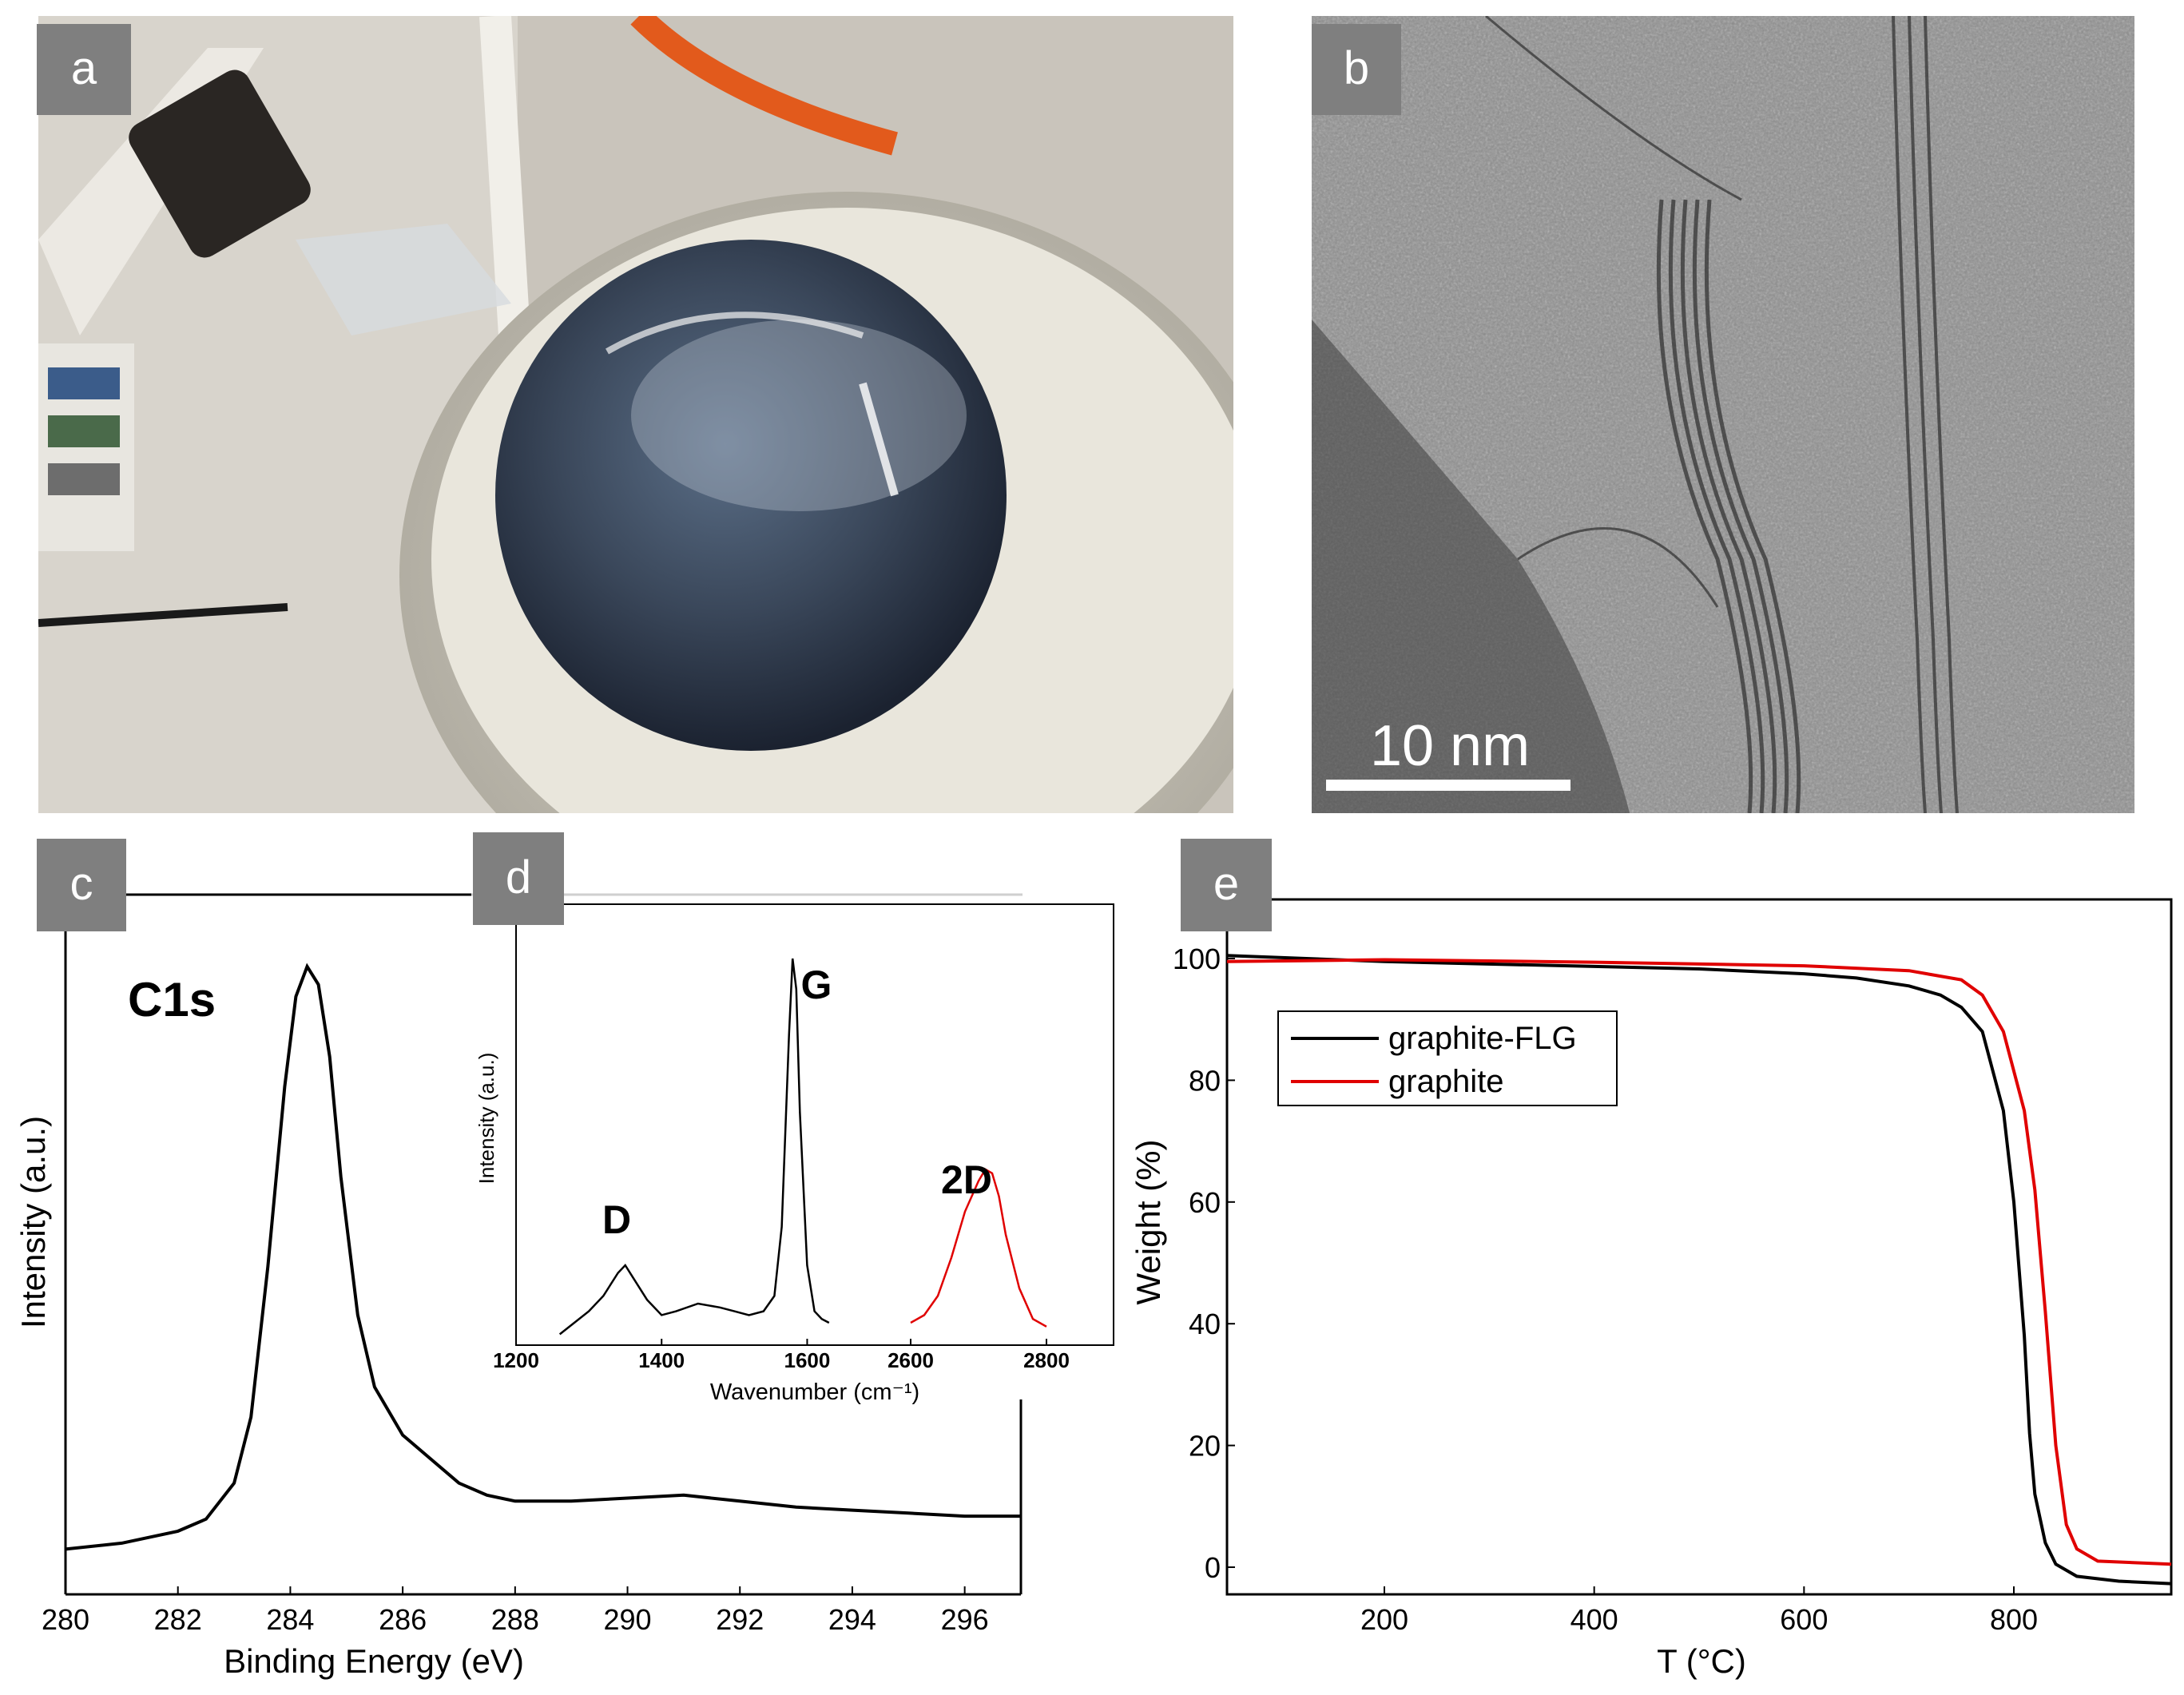 This screenshot has height=1695, width=2184. Describe the element at coordinates (1213, 1568) in the screenshot. I see `panel-e-ytick-label: 0` at that location.